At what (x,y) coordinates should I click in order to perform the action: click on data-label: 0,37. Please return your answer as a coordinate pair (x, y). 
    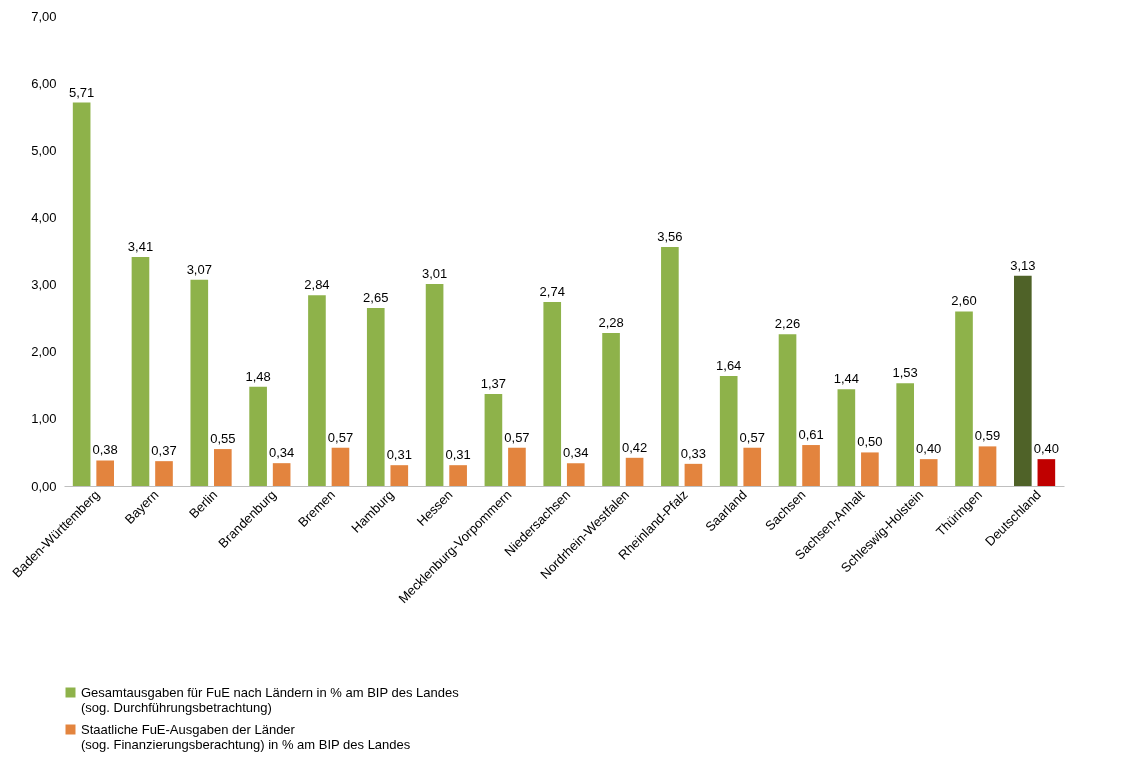
    Looking at the image, I should click on (164, 451).